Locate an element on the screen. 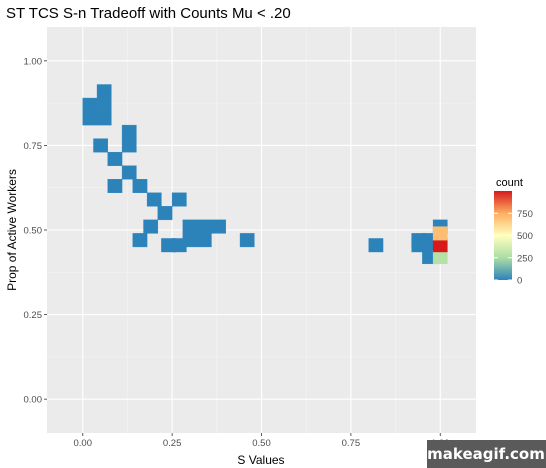  legend-label: 0 is located at coordinates (519, 281).